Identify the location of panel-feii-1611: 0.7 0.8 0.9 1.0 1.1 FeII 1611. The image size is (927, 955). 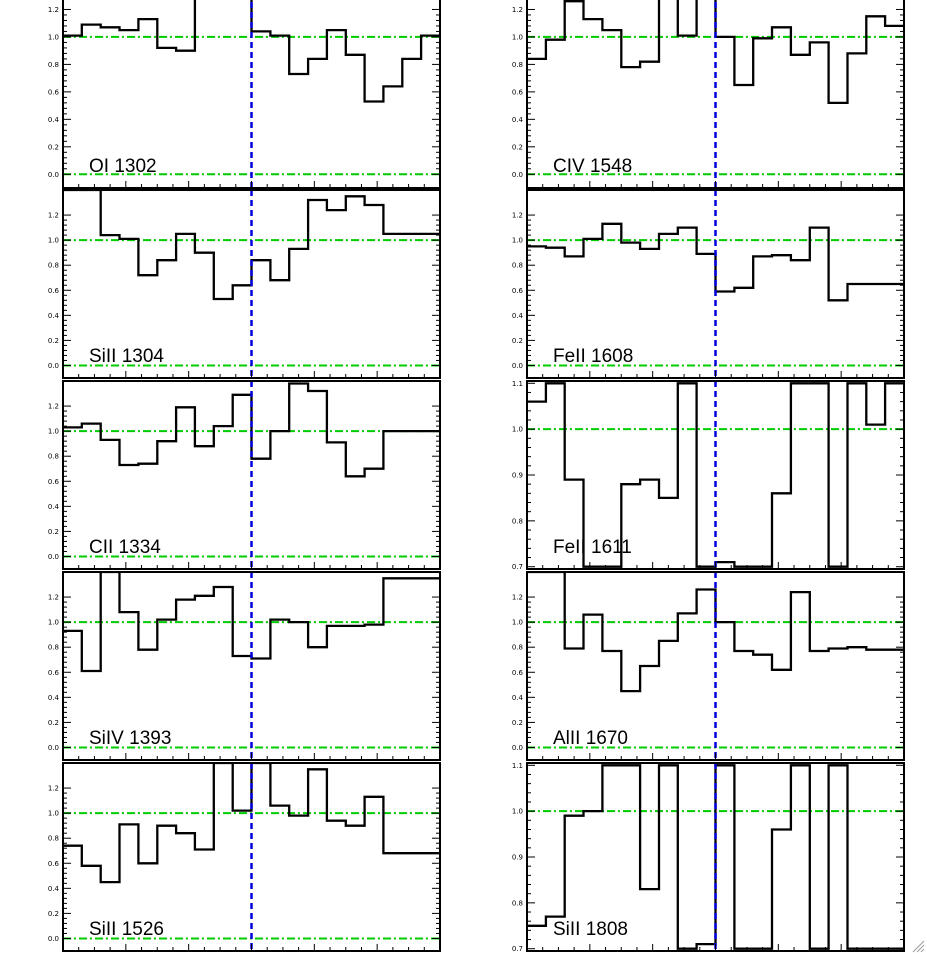
(708, 475).